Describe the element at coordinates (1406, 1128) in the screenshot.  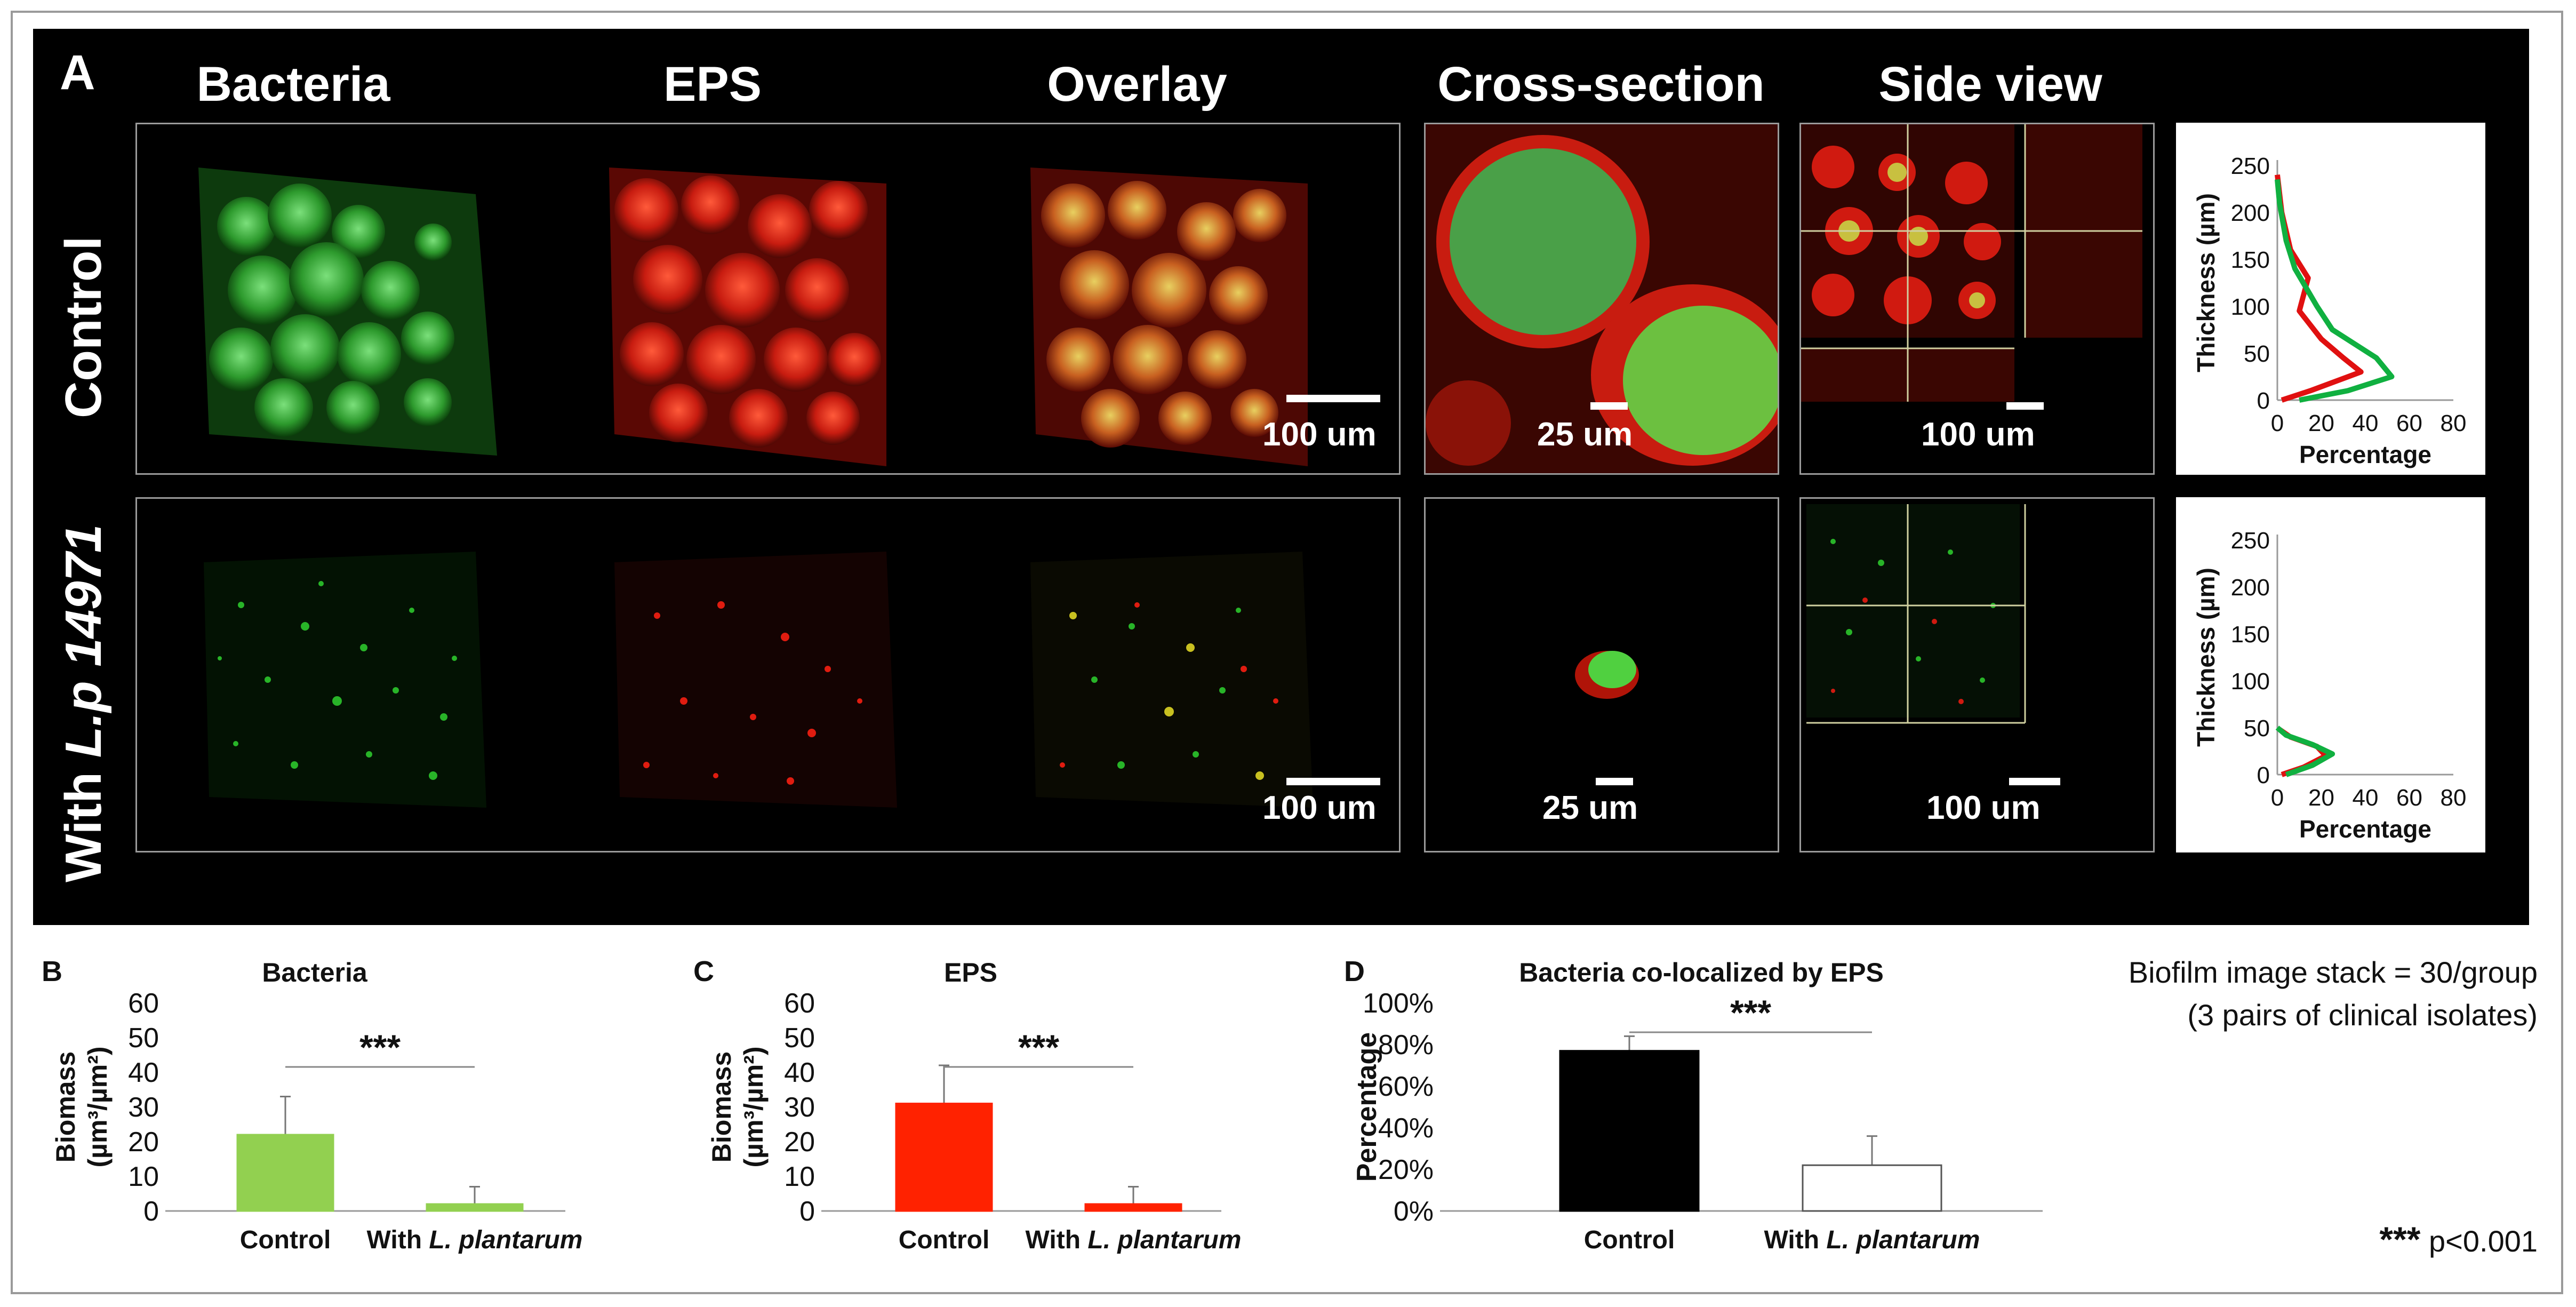
I see `y-tick-label: 40%` at that location.